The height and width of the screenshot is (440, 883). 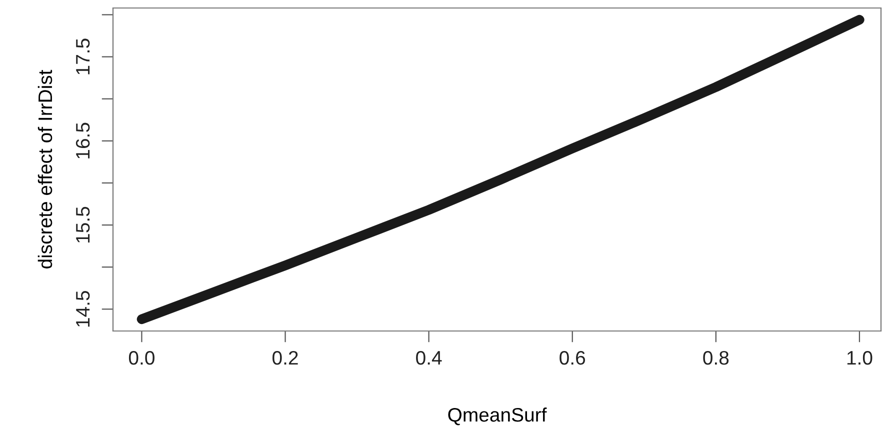 What do you see at coordinates (429, 357) in the screenshot?
I see `x-tick-label: 0.4` at bounding box center [429, 357].